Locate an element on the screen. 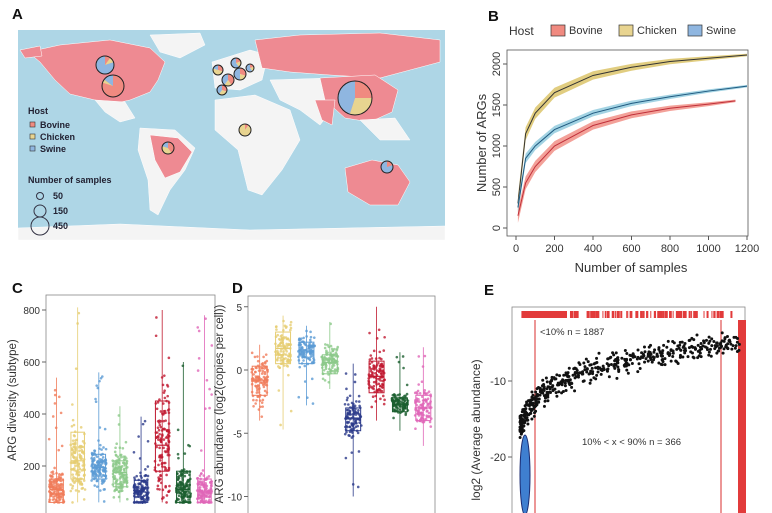 The height and width of the screenshot is (513, 772). x-tick-label-b: 1200 is located at coordinates (747, 249).